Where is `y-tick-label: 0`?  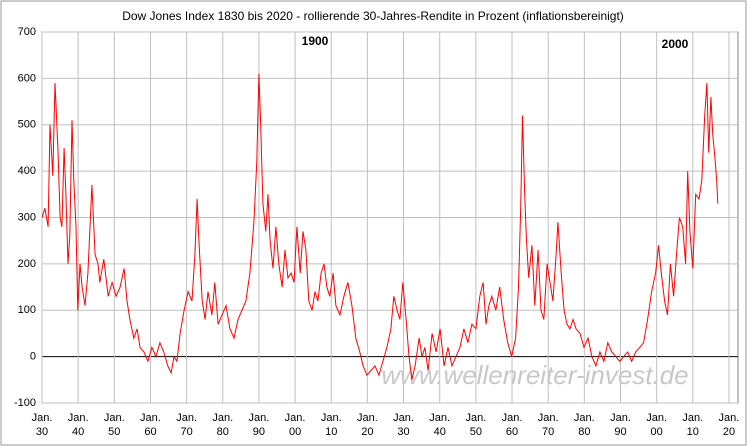 y-tick-label: 0 is located at coordinates (33, 357).